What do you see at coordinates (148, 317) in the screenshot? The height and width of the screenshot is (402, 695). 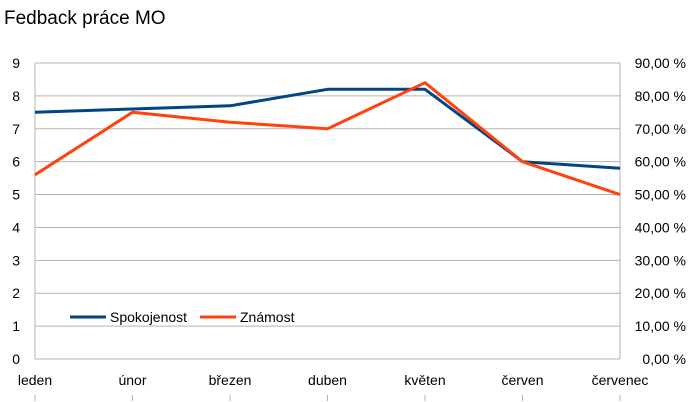 I see `legend-label: Spokojenost` at bounding box center [148, 317].